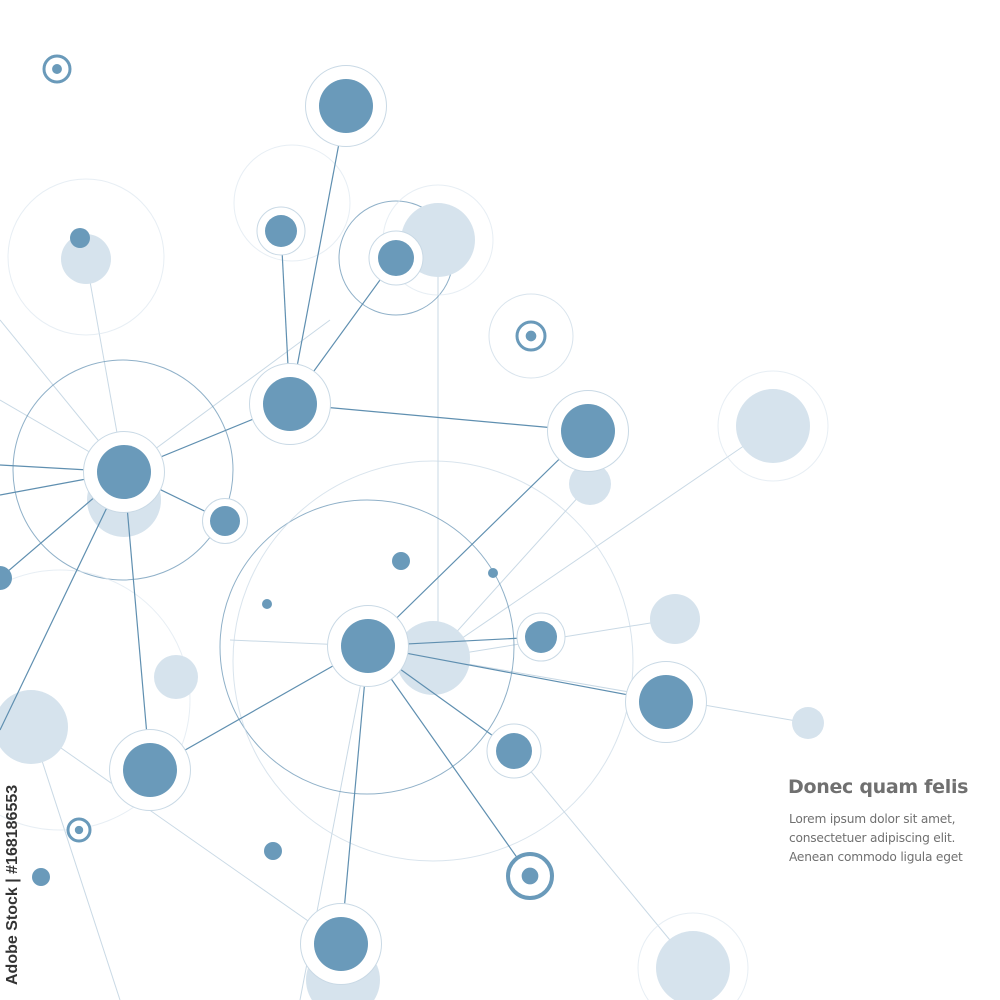  Describe the element at coordinates (876, 857) in the screenshot. I see `body-line: Aenean commodo ligula eget` at that location.